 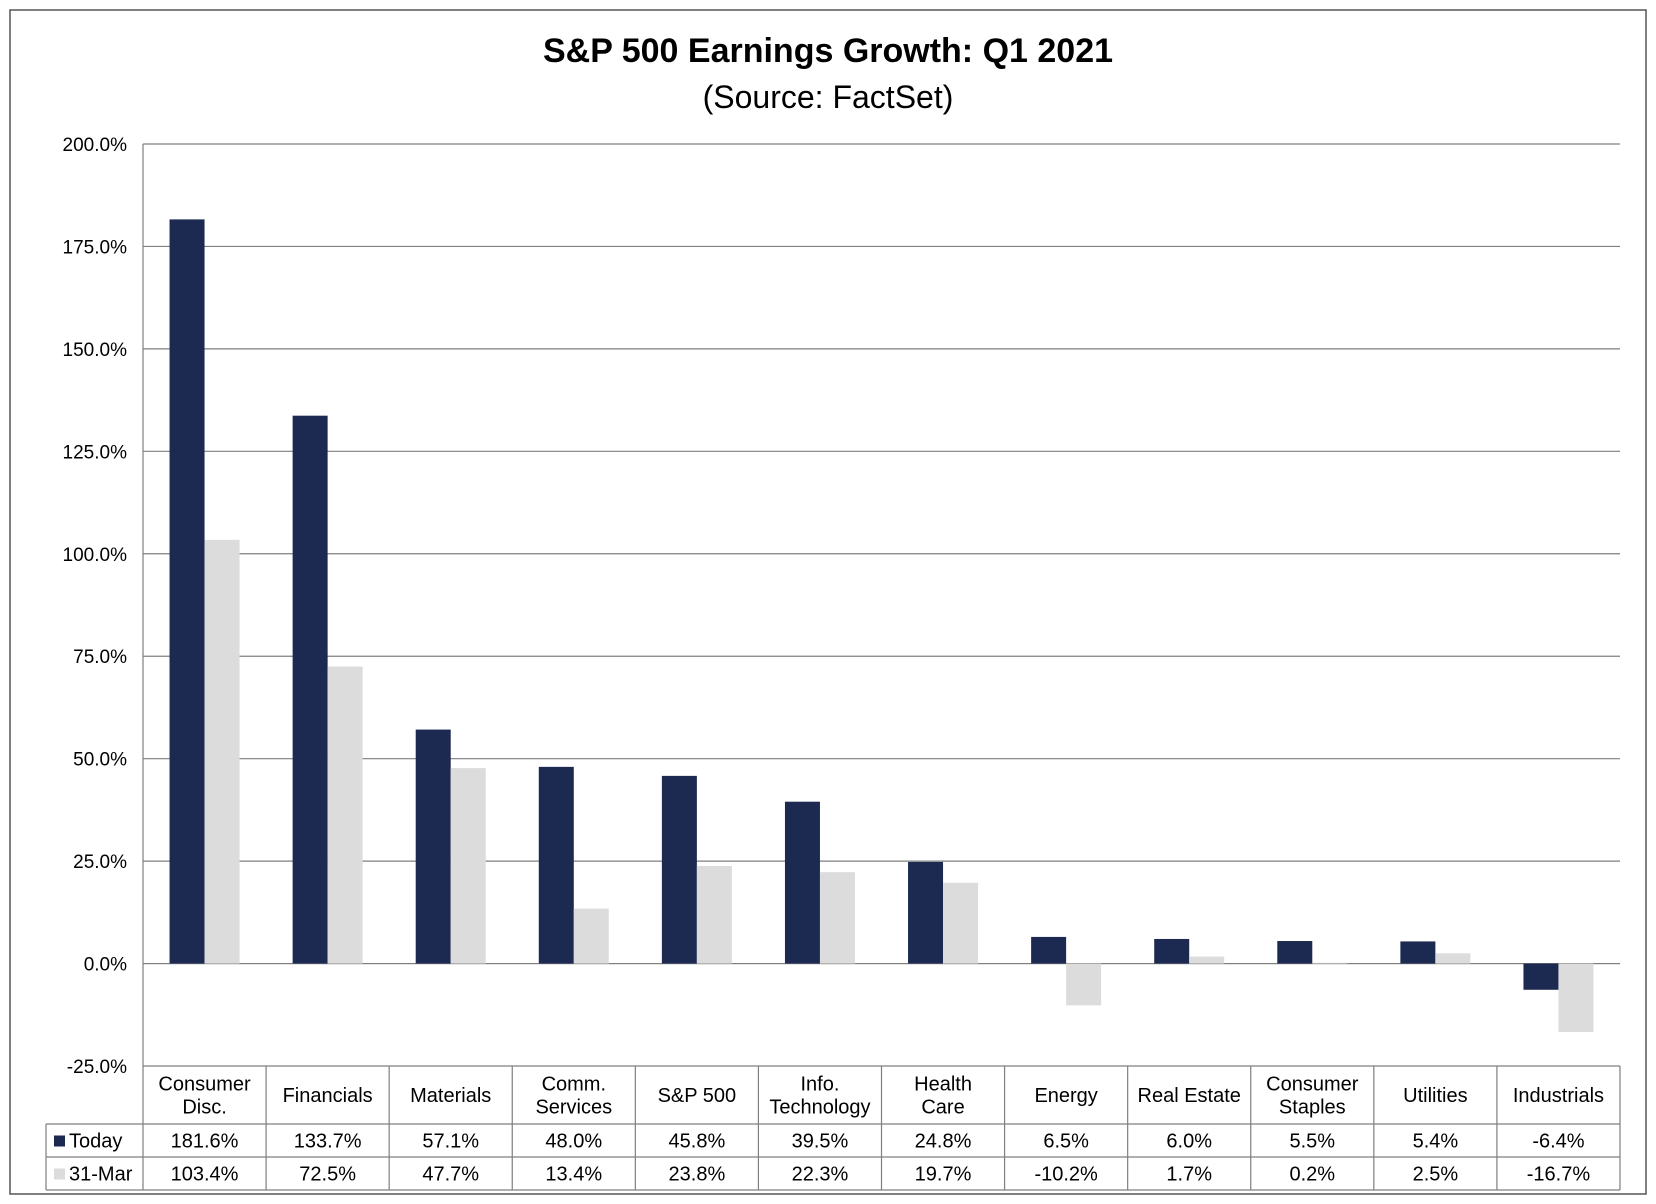 What do you see at coordinates (204, 1108) in the screenshot?
I see `category-label: Disc.` at bounding box center [204, 1108].